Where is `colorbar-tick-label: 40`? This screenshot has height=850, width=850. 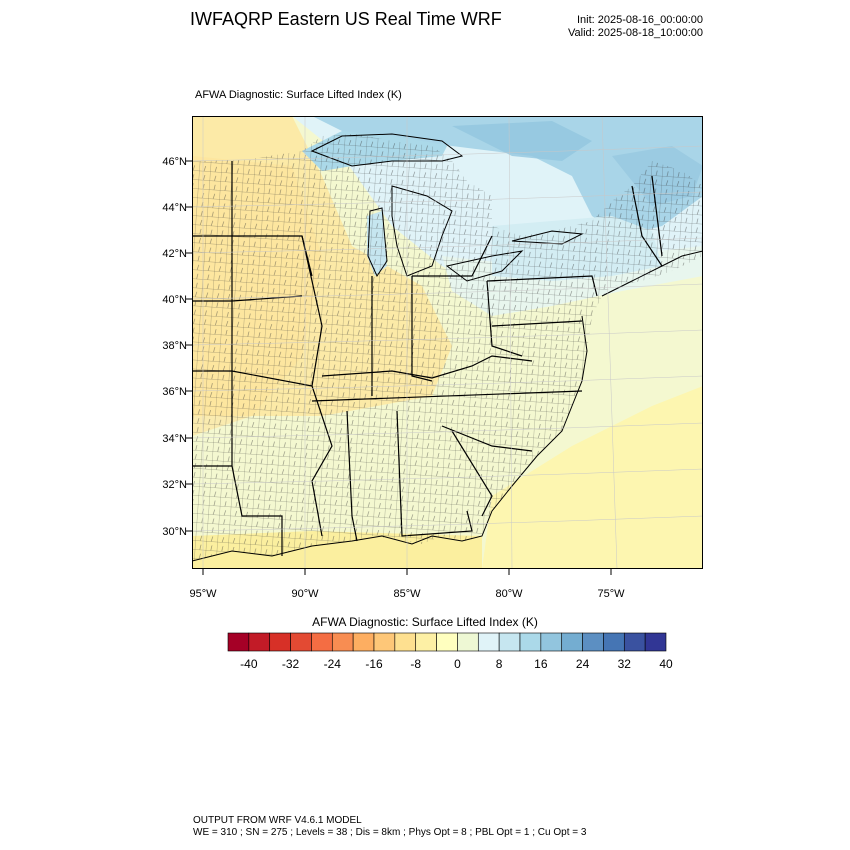
colorbar-tick-label: 40 is located at coordinates (666, 664).